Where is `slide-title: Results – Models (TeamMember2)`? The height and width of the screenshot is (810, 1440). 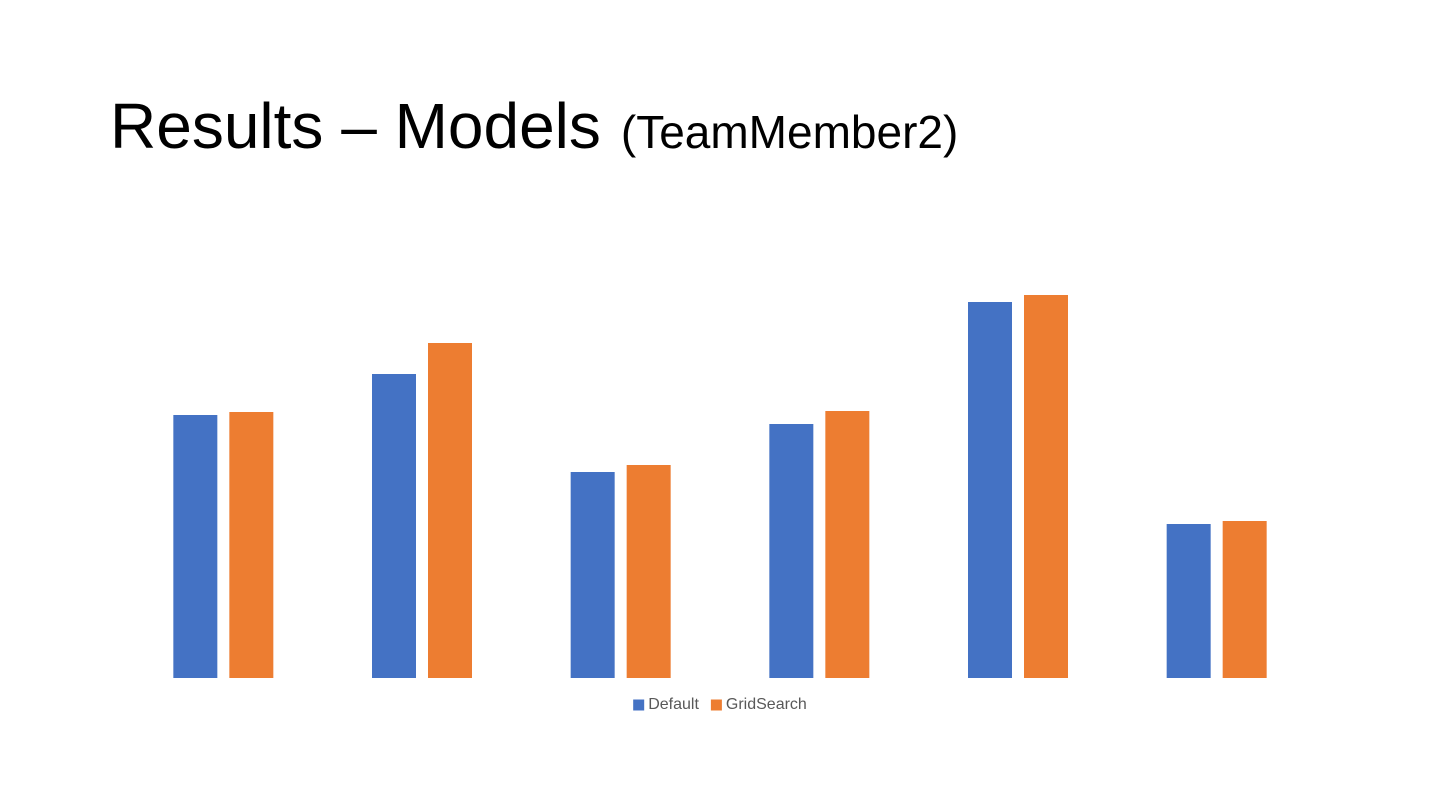
slide-title: Results – Models (TeamMember2) is located at coordinates (534, 126).